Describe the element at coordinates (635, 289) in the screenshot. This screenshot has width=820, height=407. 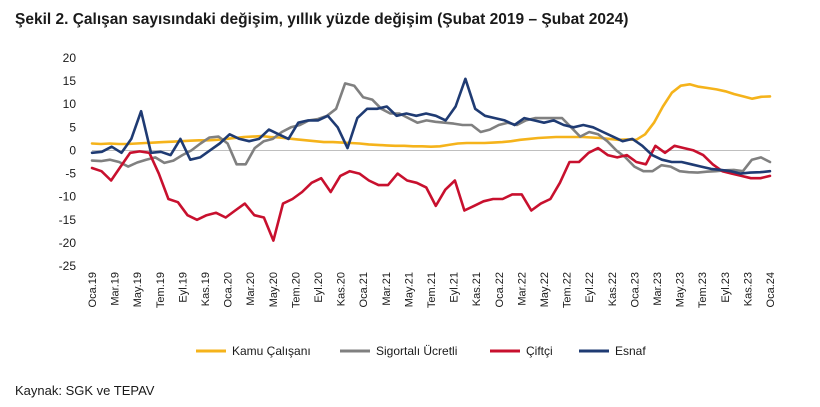
I see `x-tick-label: Oca.23` at that location.